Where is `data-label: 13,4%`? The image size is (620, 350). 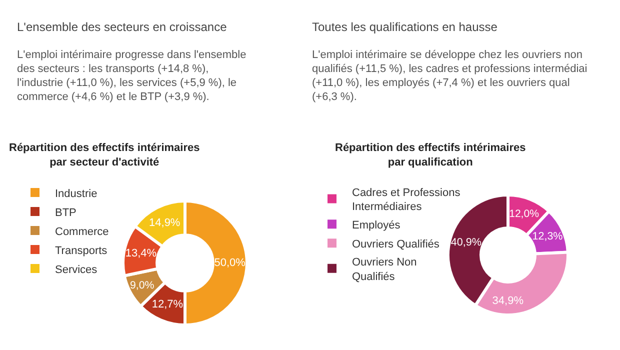 data-label: 13,4% is located at coordinates (141, 253).